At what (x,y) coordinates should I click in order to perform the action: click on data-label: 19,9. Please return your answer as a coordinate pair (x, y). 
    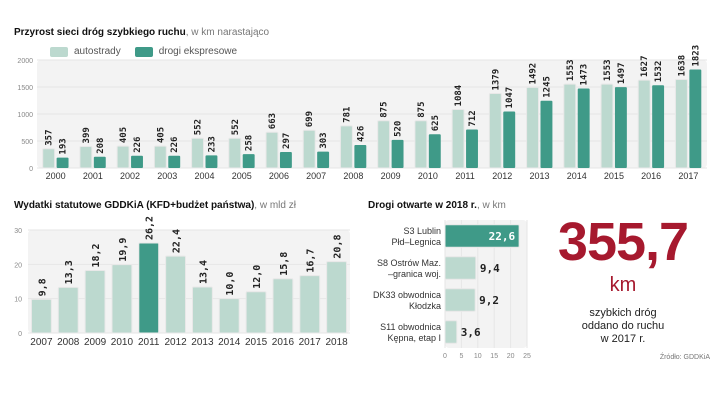
    Looking at the image, I should click on (123, 250).